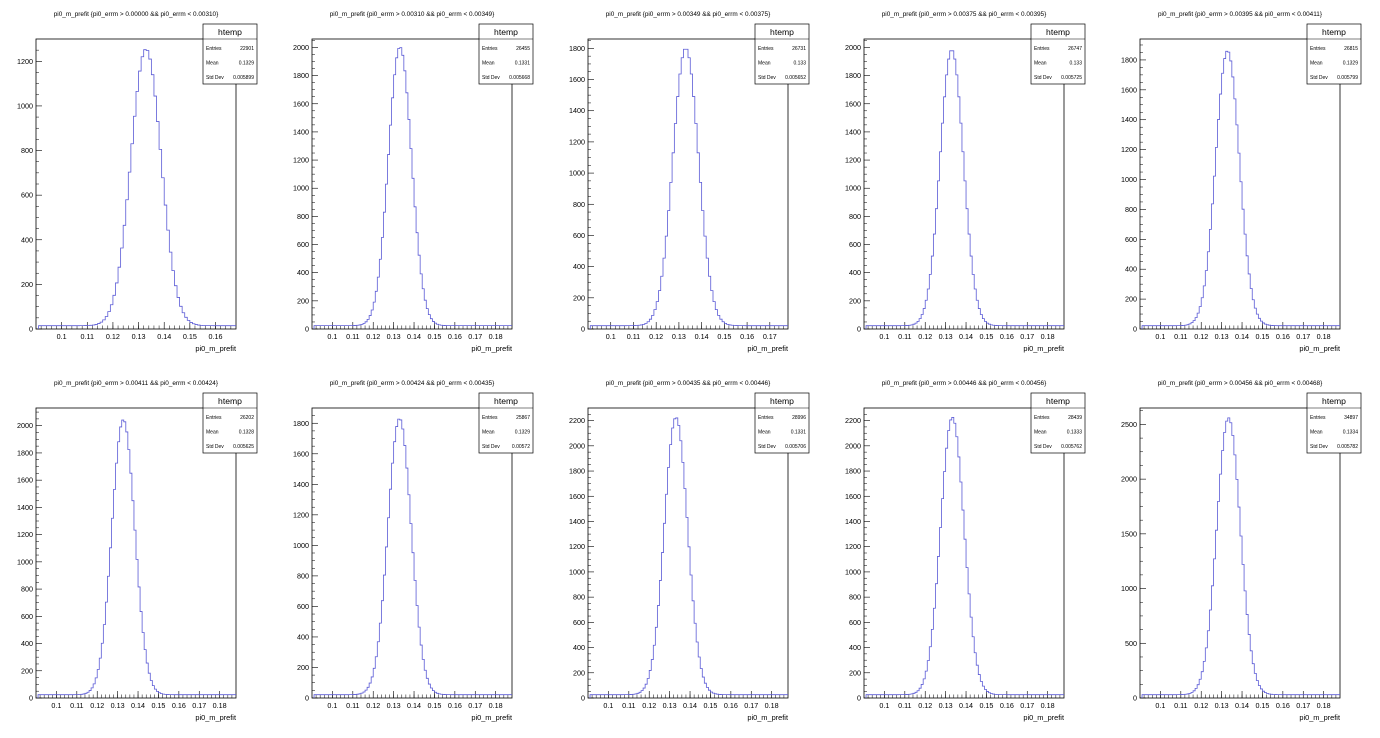 Image resolution: width=1380 pixels, height=738 pixels. Describe the element at coordinates (1129, 533) in the screenshot. I see `y-tick-label: 1500` at that location.